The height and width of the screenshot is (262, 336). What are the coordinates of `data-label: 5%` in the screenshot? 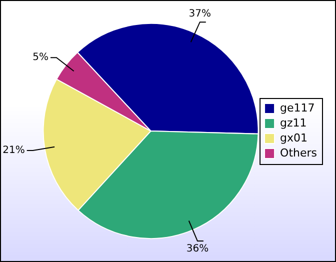 It's located at (40, 58).